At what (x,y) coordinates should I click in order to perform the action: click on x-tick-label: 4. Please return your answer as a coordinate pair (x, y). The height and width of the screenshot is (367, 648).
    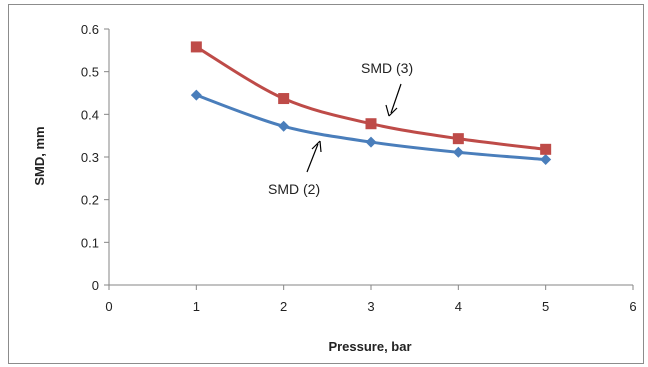
    Looking at the image, I should click on (458, 306).